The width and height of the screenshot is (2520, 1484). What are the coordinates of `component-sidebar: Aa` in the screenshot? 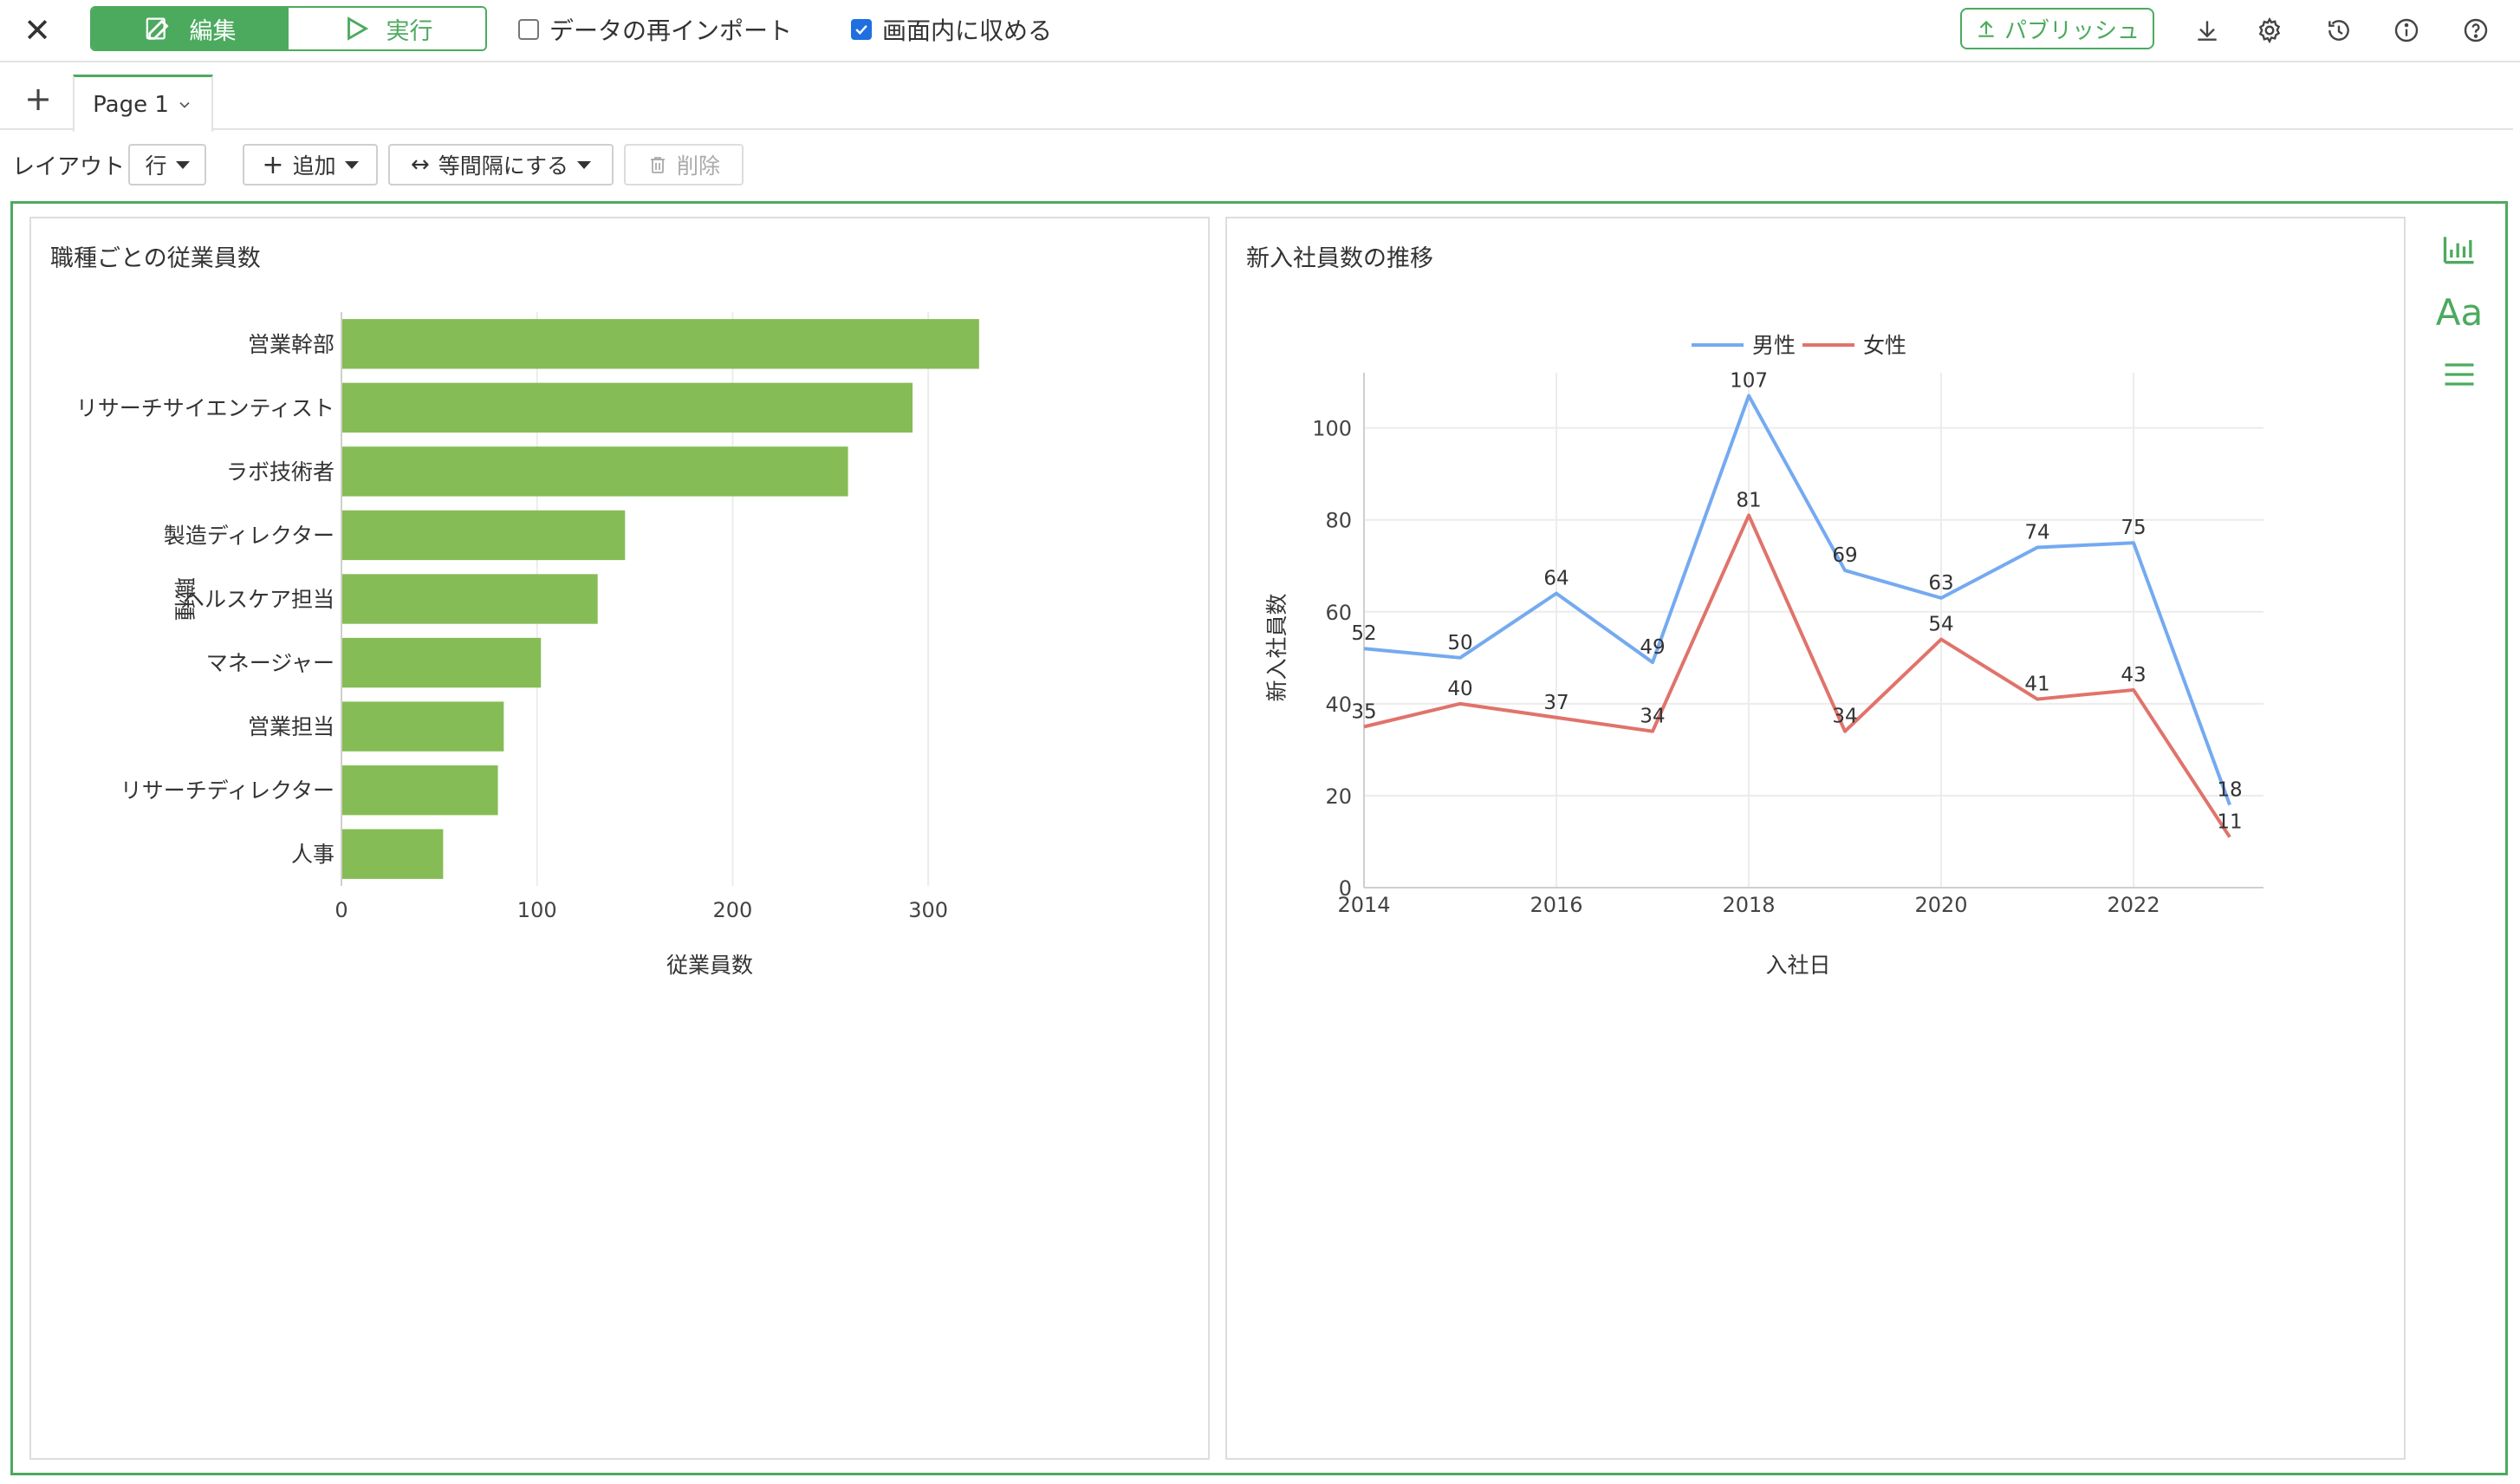 It's located at (2459, 319).